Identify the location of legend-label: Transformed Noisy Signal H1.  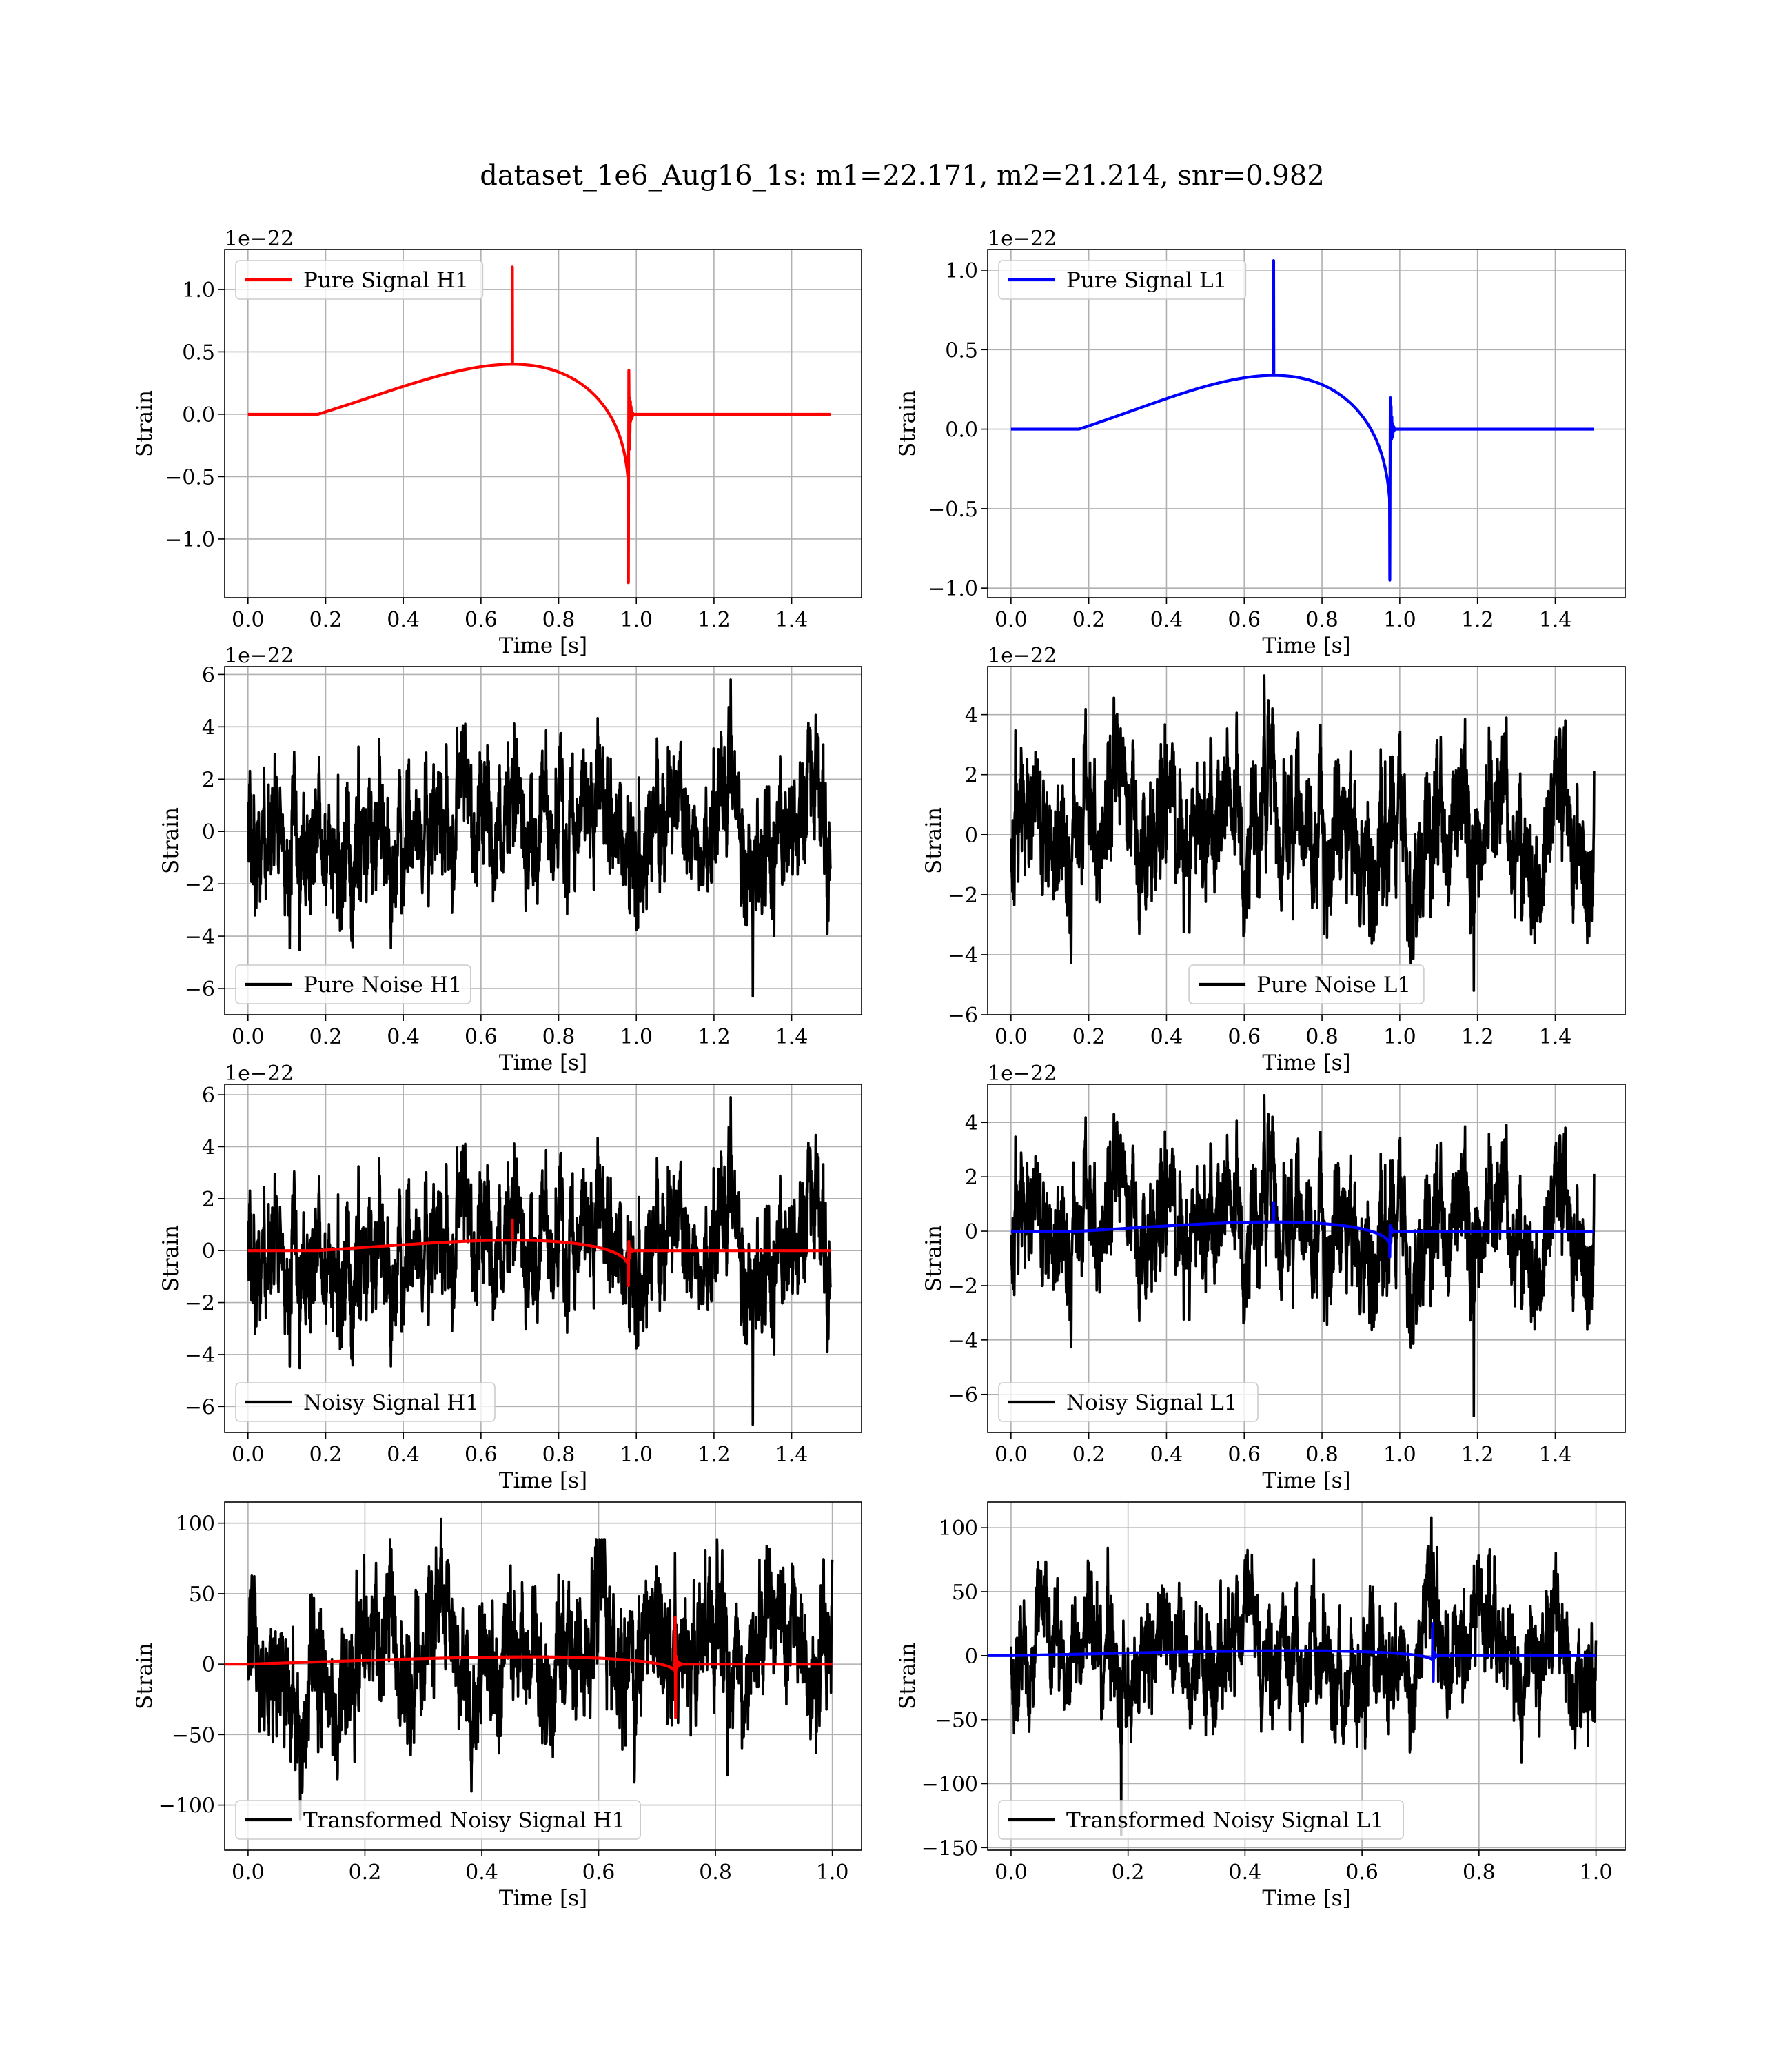
(464, 1820).